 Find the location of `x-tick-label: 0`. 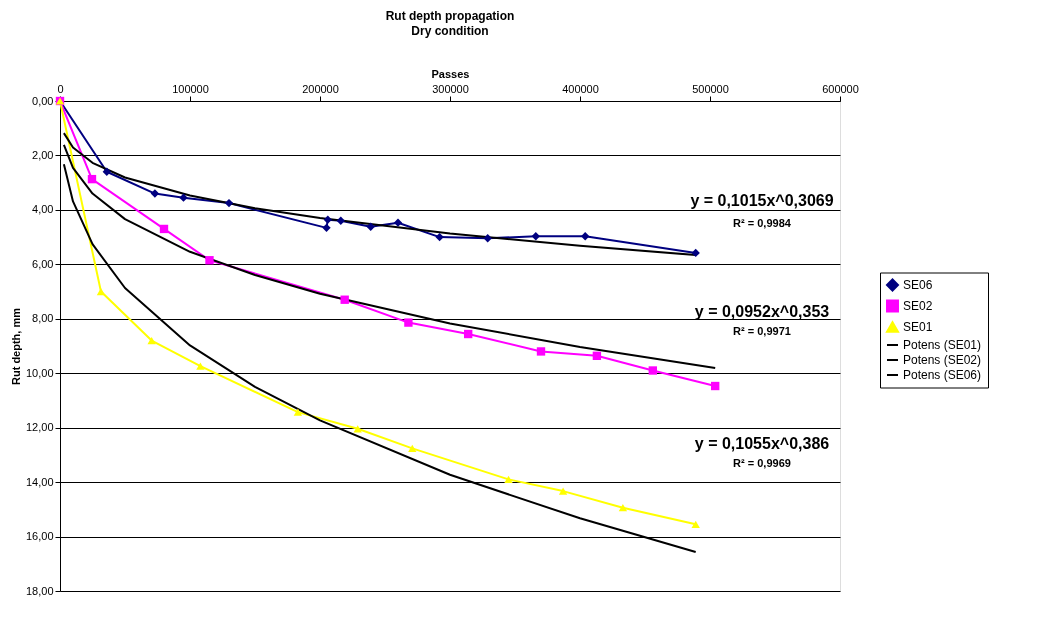

x-tick-label: 0 is located at coordinates (60, 88).